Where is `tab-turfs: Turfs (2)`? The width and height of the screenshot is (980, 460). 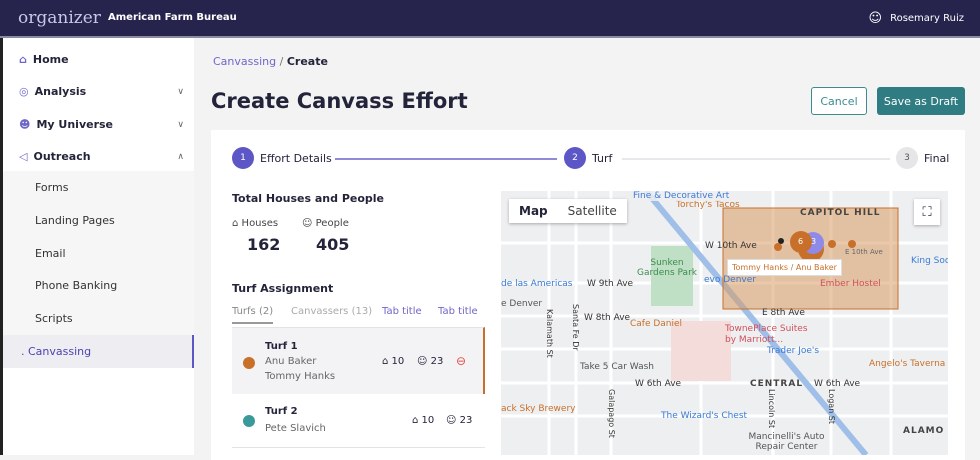 tab-turfs: Turfs (2) is located at coordinates (253, 315).